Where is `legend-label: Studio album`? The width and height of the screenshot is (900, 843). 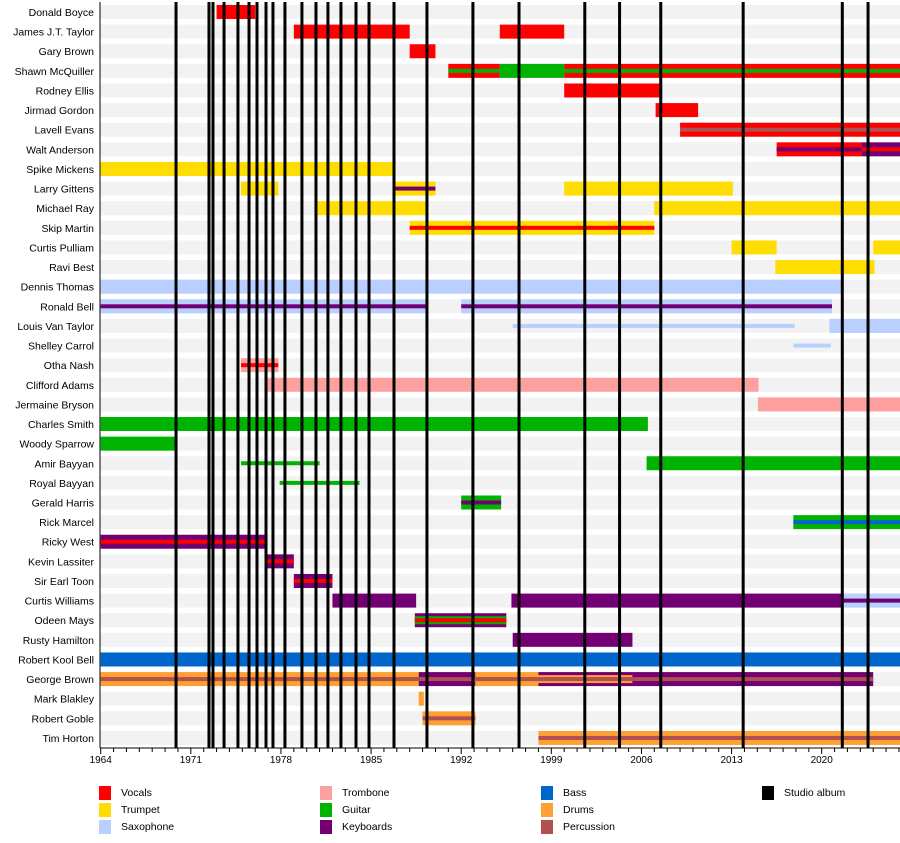 legend-label: Studio album is located at coordinates (815, 793).